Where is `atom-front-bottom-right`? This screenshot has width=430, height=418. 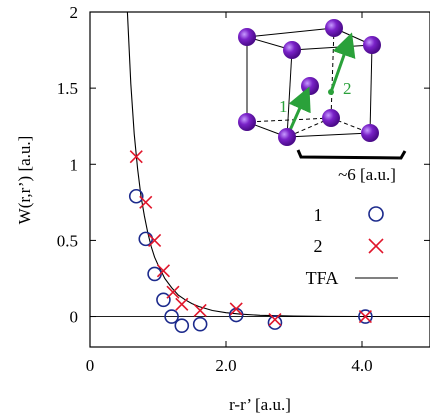 atom-front-bottom-right is located at coordinates (370, 133).